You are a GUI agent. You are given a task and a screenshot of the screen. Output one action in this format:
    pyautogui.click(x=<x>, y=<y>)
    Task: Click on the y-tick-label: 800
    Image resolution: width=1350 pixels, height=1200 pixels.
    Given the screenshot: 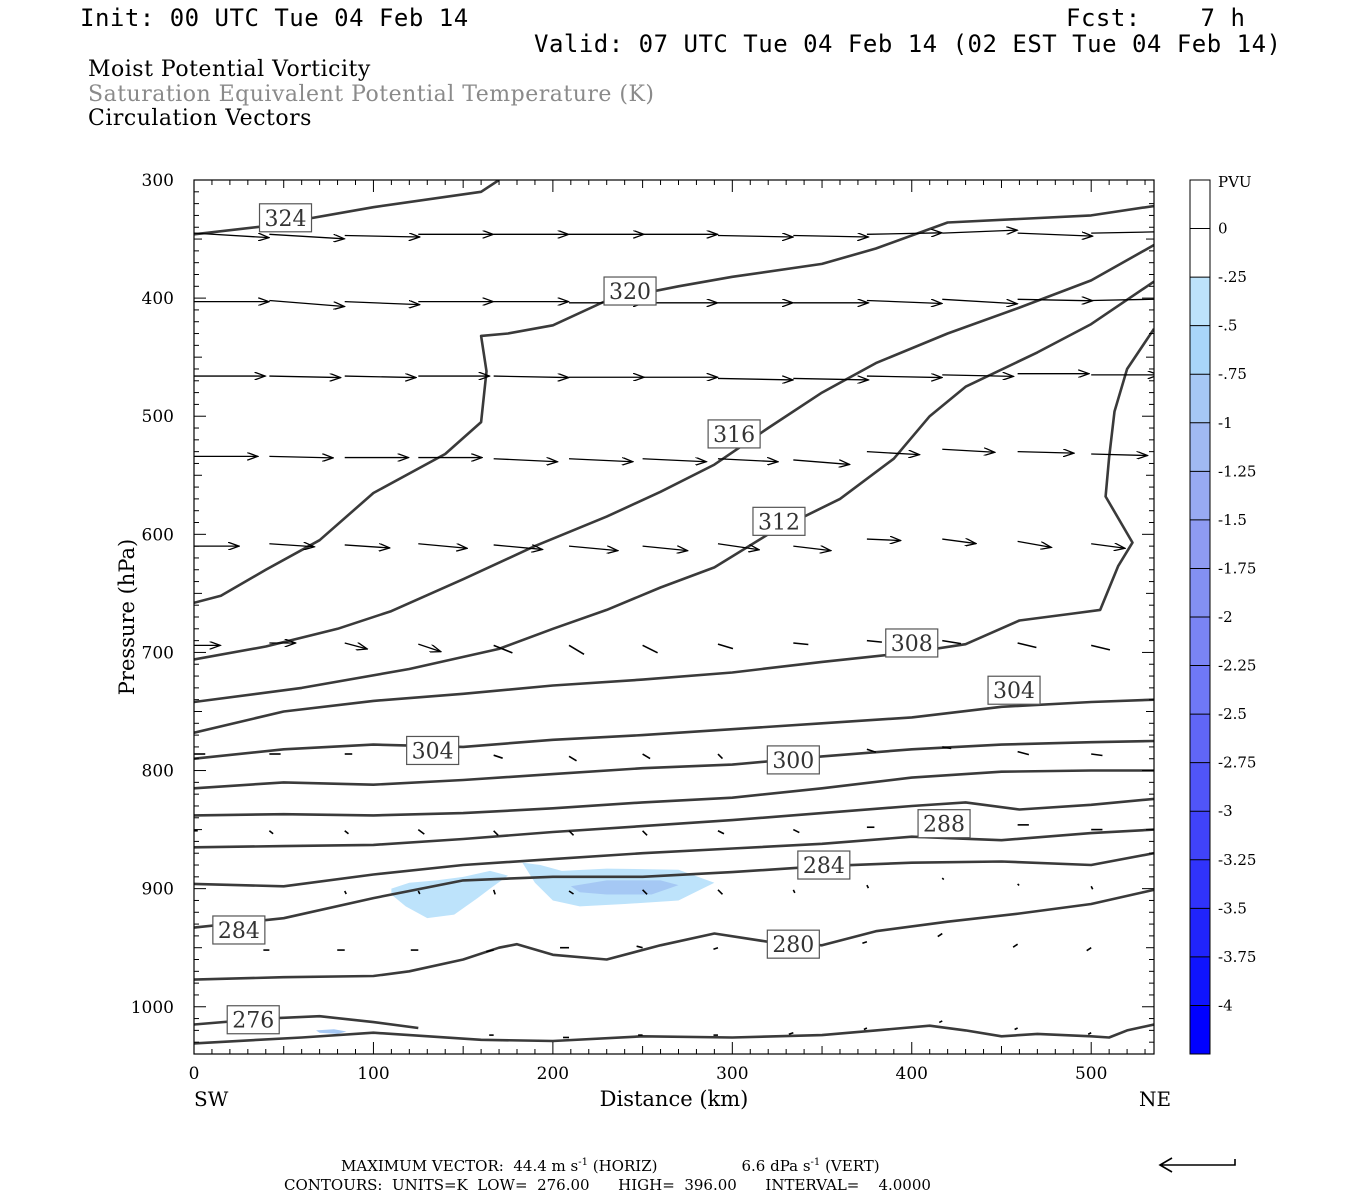 What is the action you would take?
    pyautogui.click(x=158, y=772)
    